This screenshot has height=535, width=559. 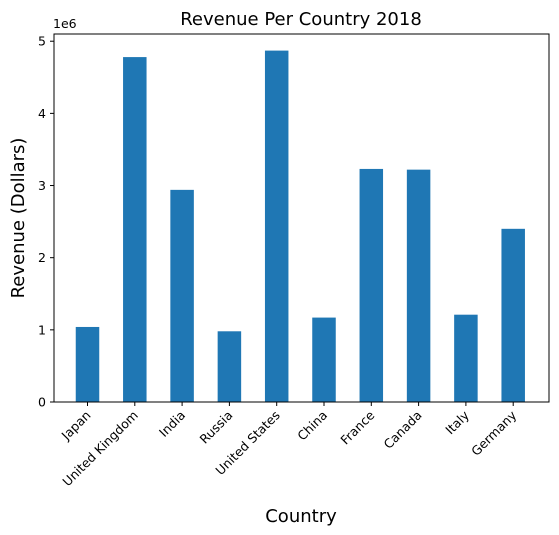 What do you see at coordinates (402, 430) in the screenshot?
I see `x-tick-label: Canada` at bounding box center [402, 430].